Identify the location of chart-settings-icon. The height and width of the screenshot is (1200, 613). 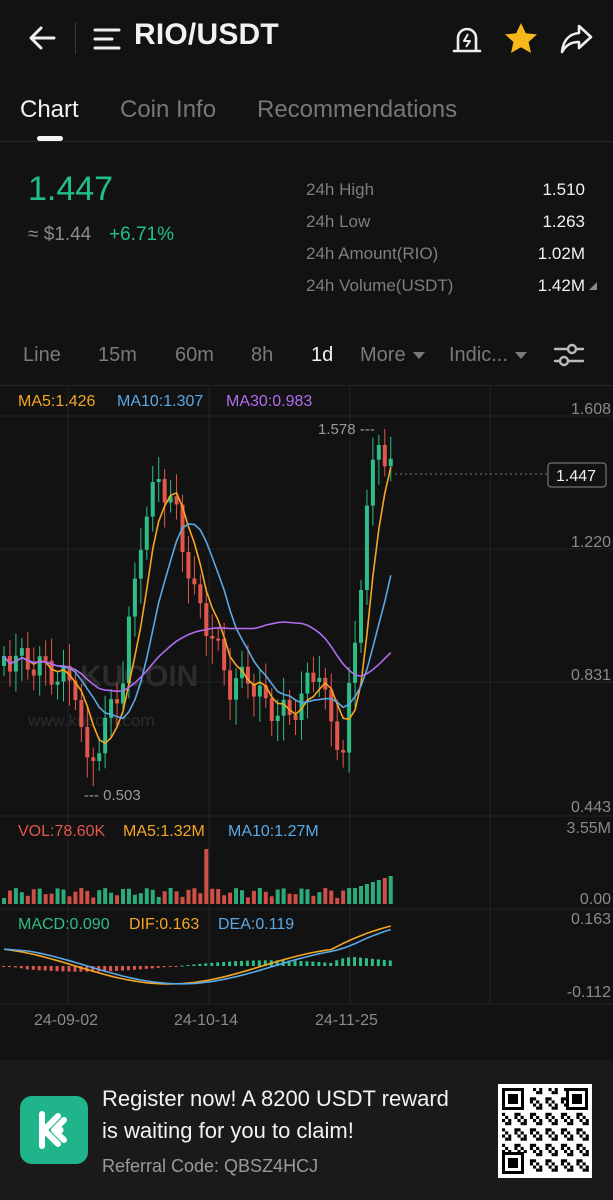
(569, 355).